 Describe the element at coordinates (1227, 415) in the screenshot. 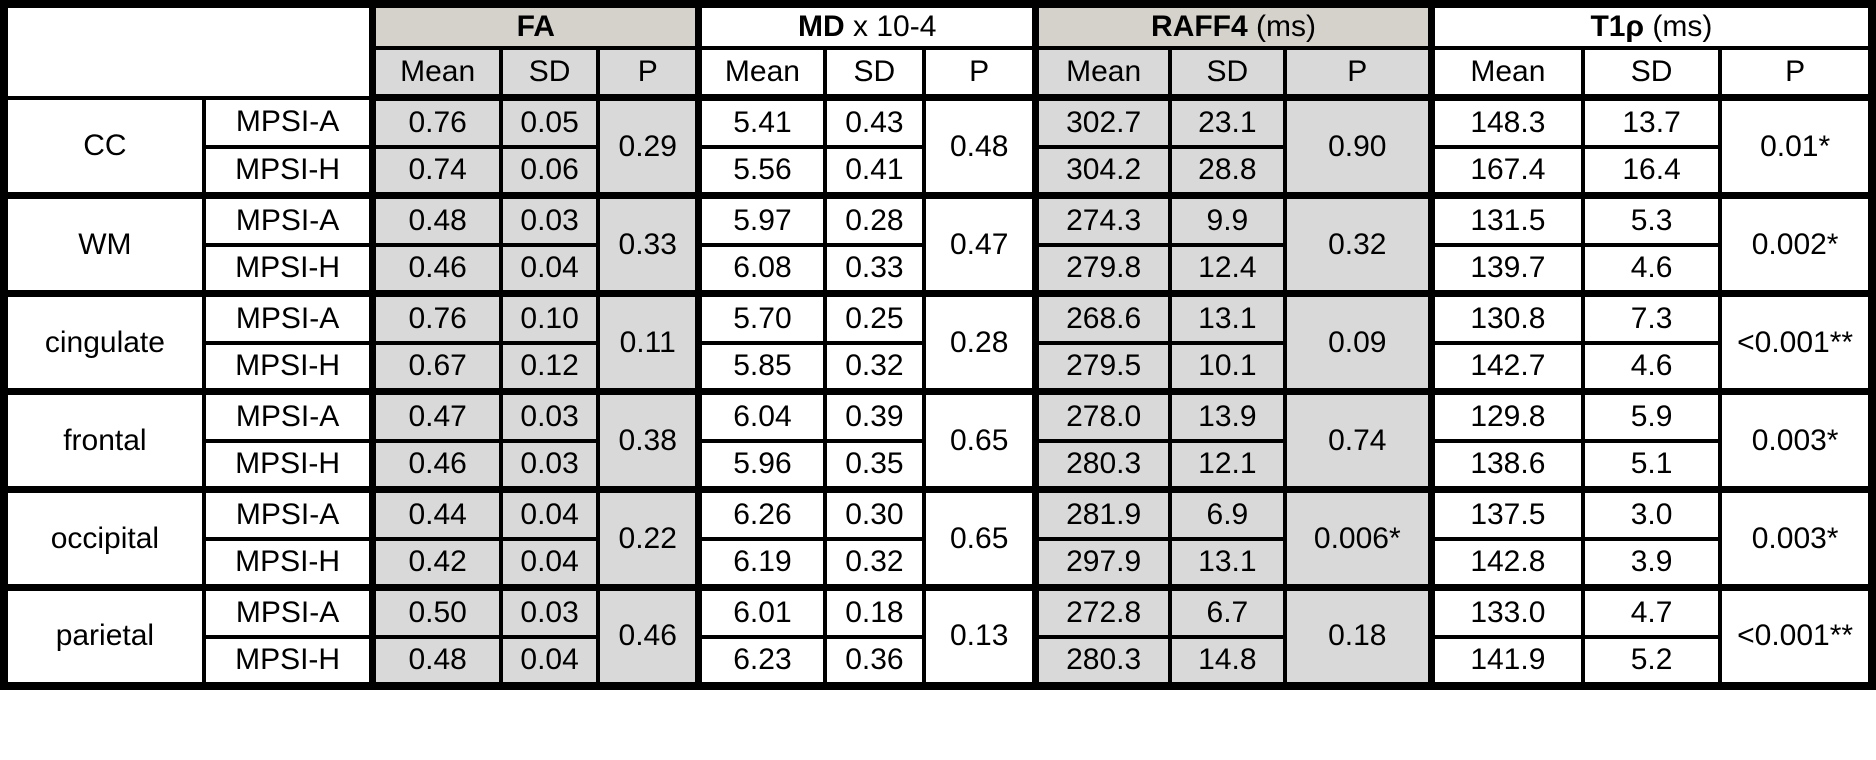

I see `cell-raff4-sd: 13.9` at that location.